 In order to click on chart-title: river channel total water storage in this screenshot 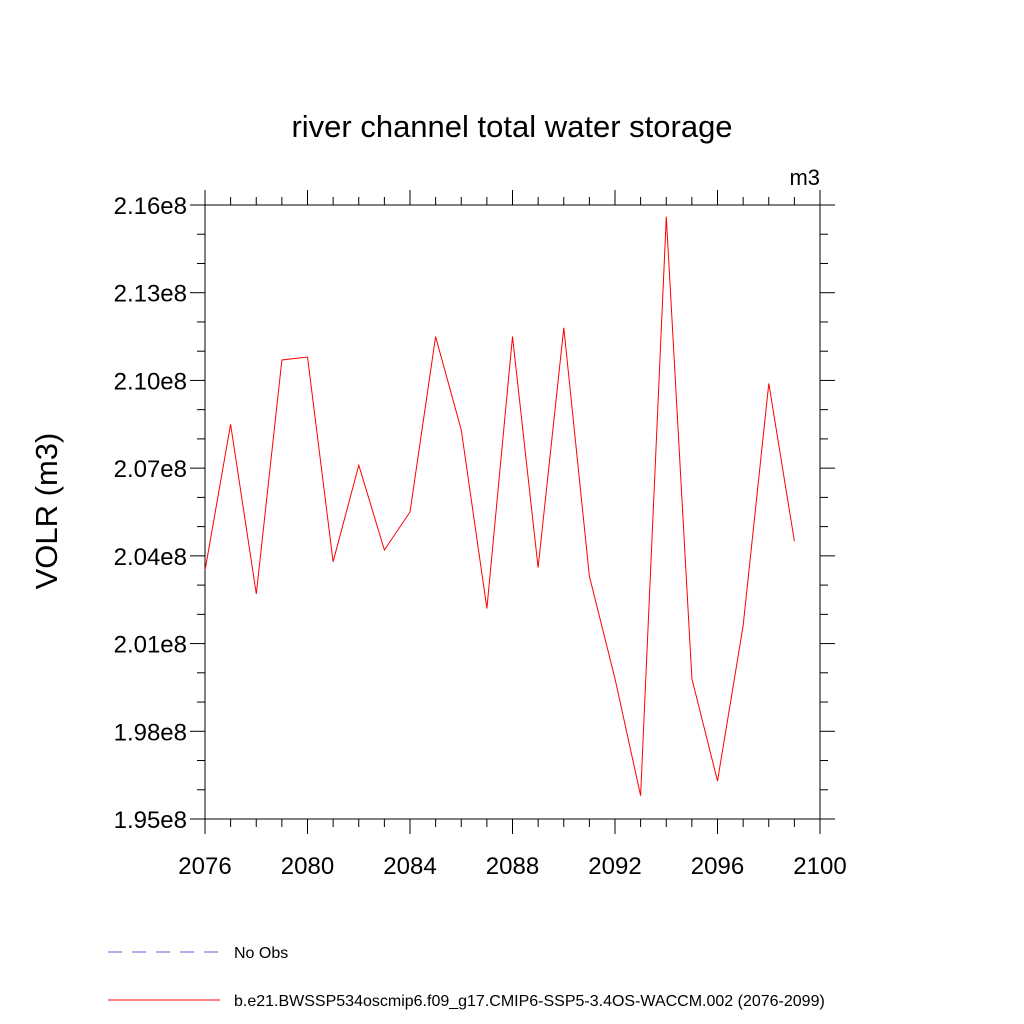, I will do `click(511, 126)`.